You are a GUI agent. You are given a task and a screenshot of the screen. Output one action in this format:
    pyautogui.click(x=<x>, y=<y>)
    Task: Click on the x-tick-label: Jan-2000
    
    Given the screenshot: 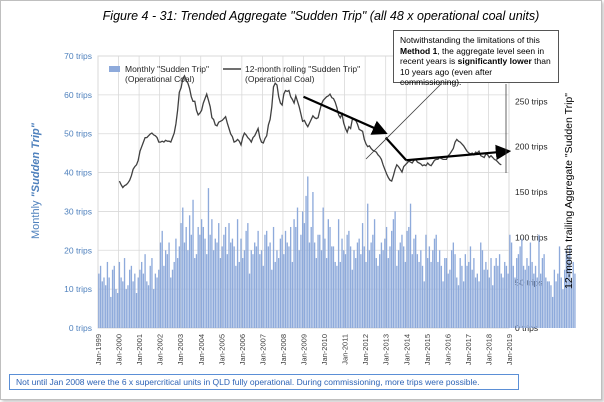 What is the action you would take?
    pyautogui.click(x=119, y=349)
    